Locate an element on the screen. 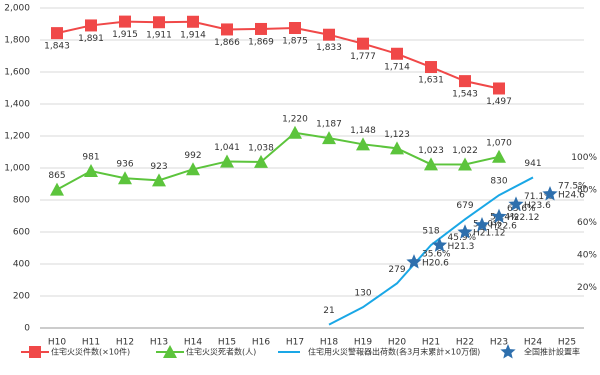  y2-tick-label: 100% is located at coordinates (584, 158).